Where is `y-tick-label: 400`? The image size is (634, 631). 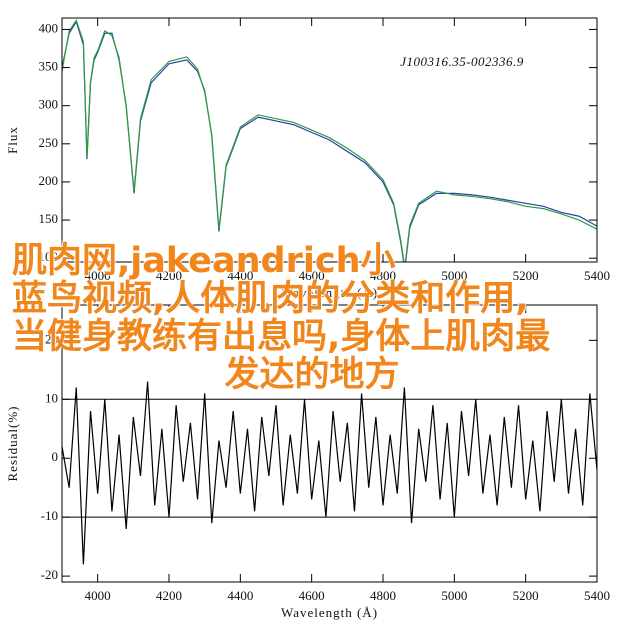 y-tick-label: 400 is located at coordinates (49, 27).